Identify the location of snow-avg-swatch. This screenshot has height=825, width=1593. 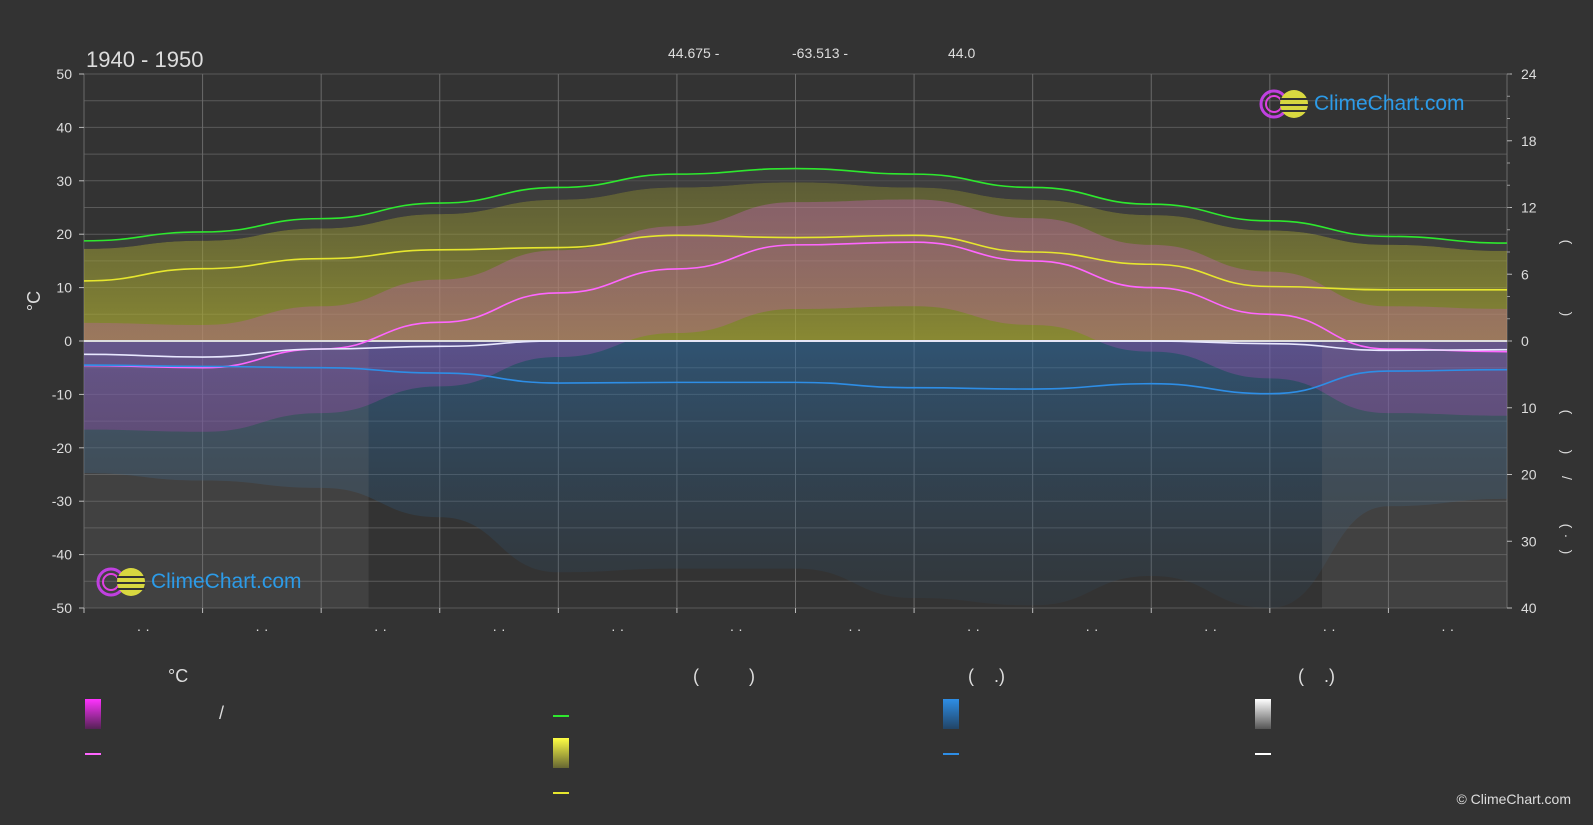
(1263, 754).